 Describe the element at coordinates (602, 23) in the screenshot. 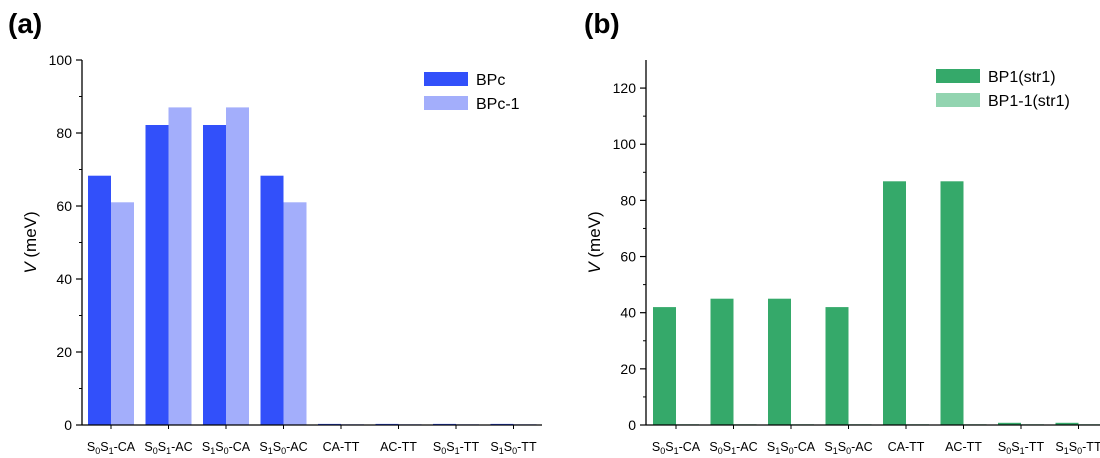

I see `panel-label-b: (b)` at that location.